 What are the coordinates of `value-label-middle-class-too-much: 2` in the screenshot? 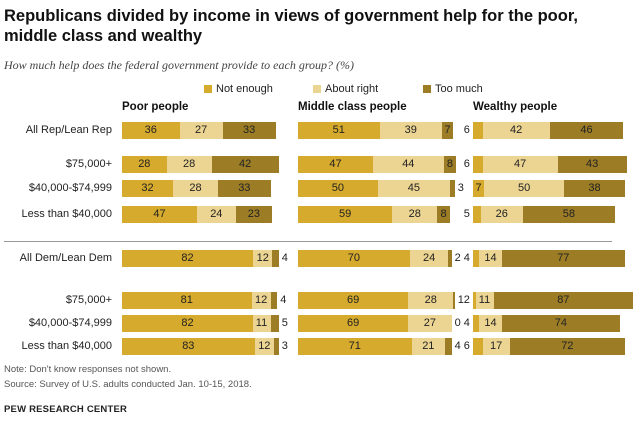 It's located at (457, 258).